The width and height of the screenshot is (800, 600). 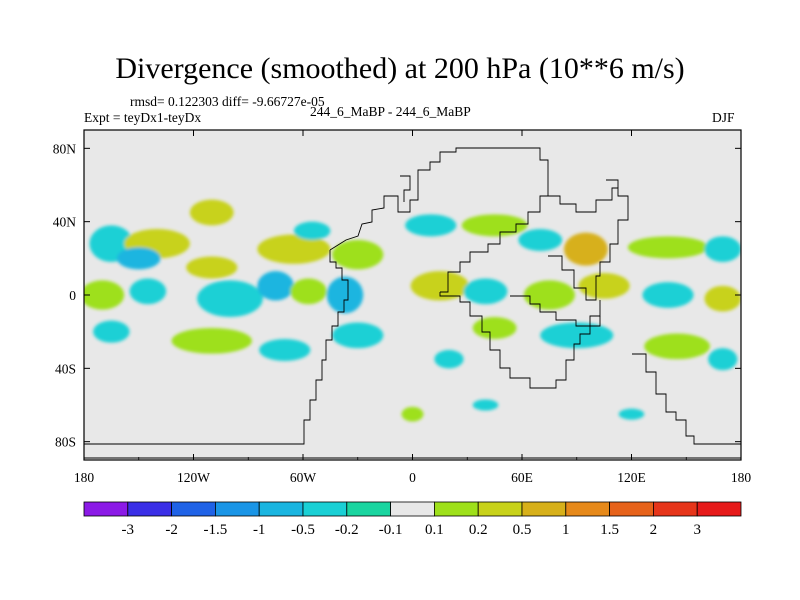 What do you see at coordinates (347, 530) in the screenshot?
I see `colorbar-label: -0.2` at bounding box center [347, 530].